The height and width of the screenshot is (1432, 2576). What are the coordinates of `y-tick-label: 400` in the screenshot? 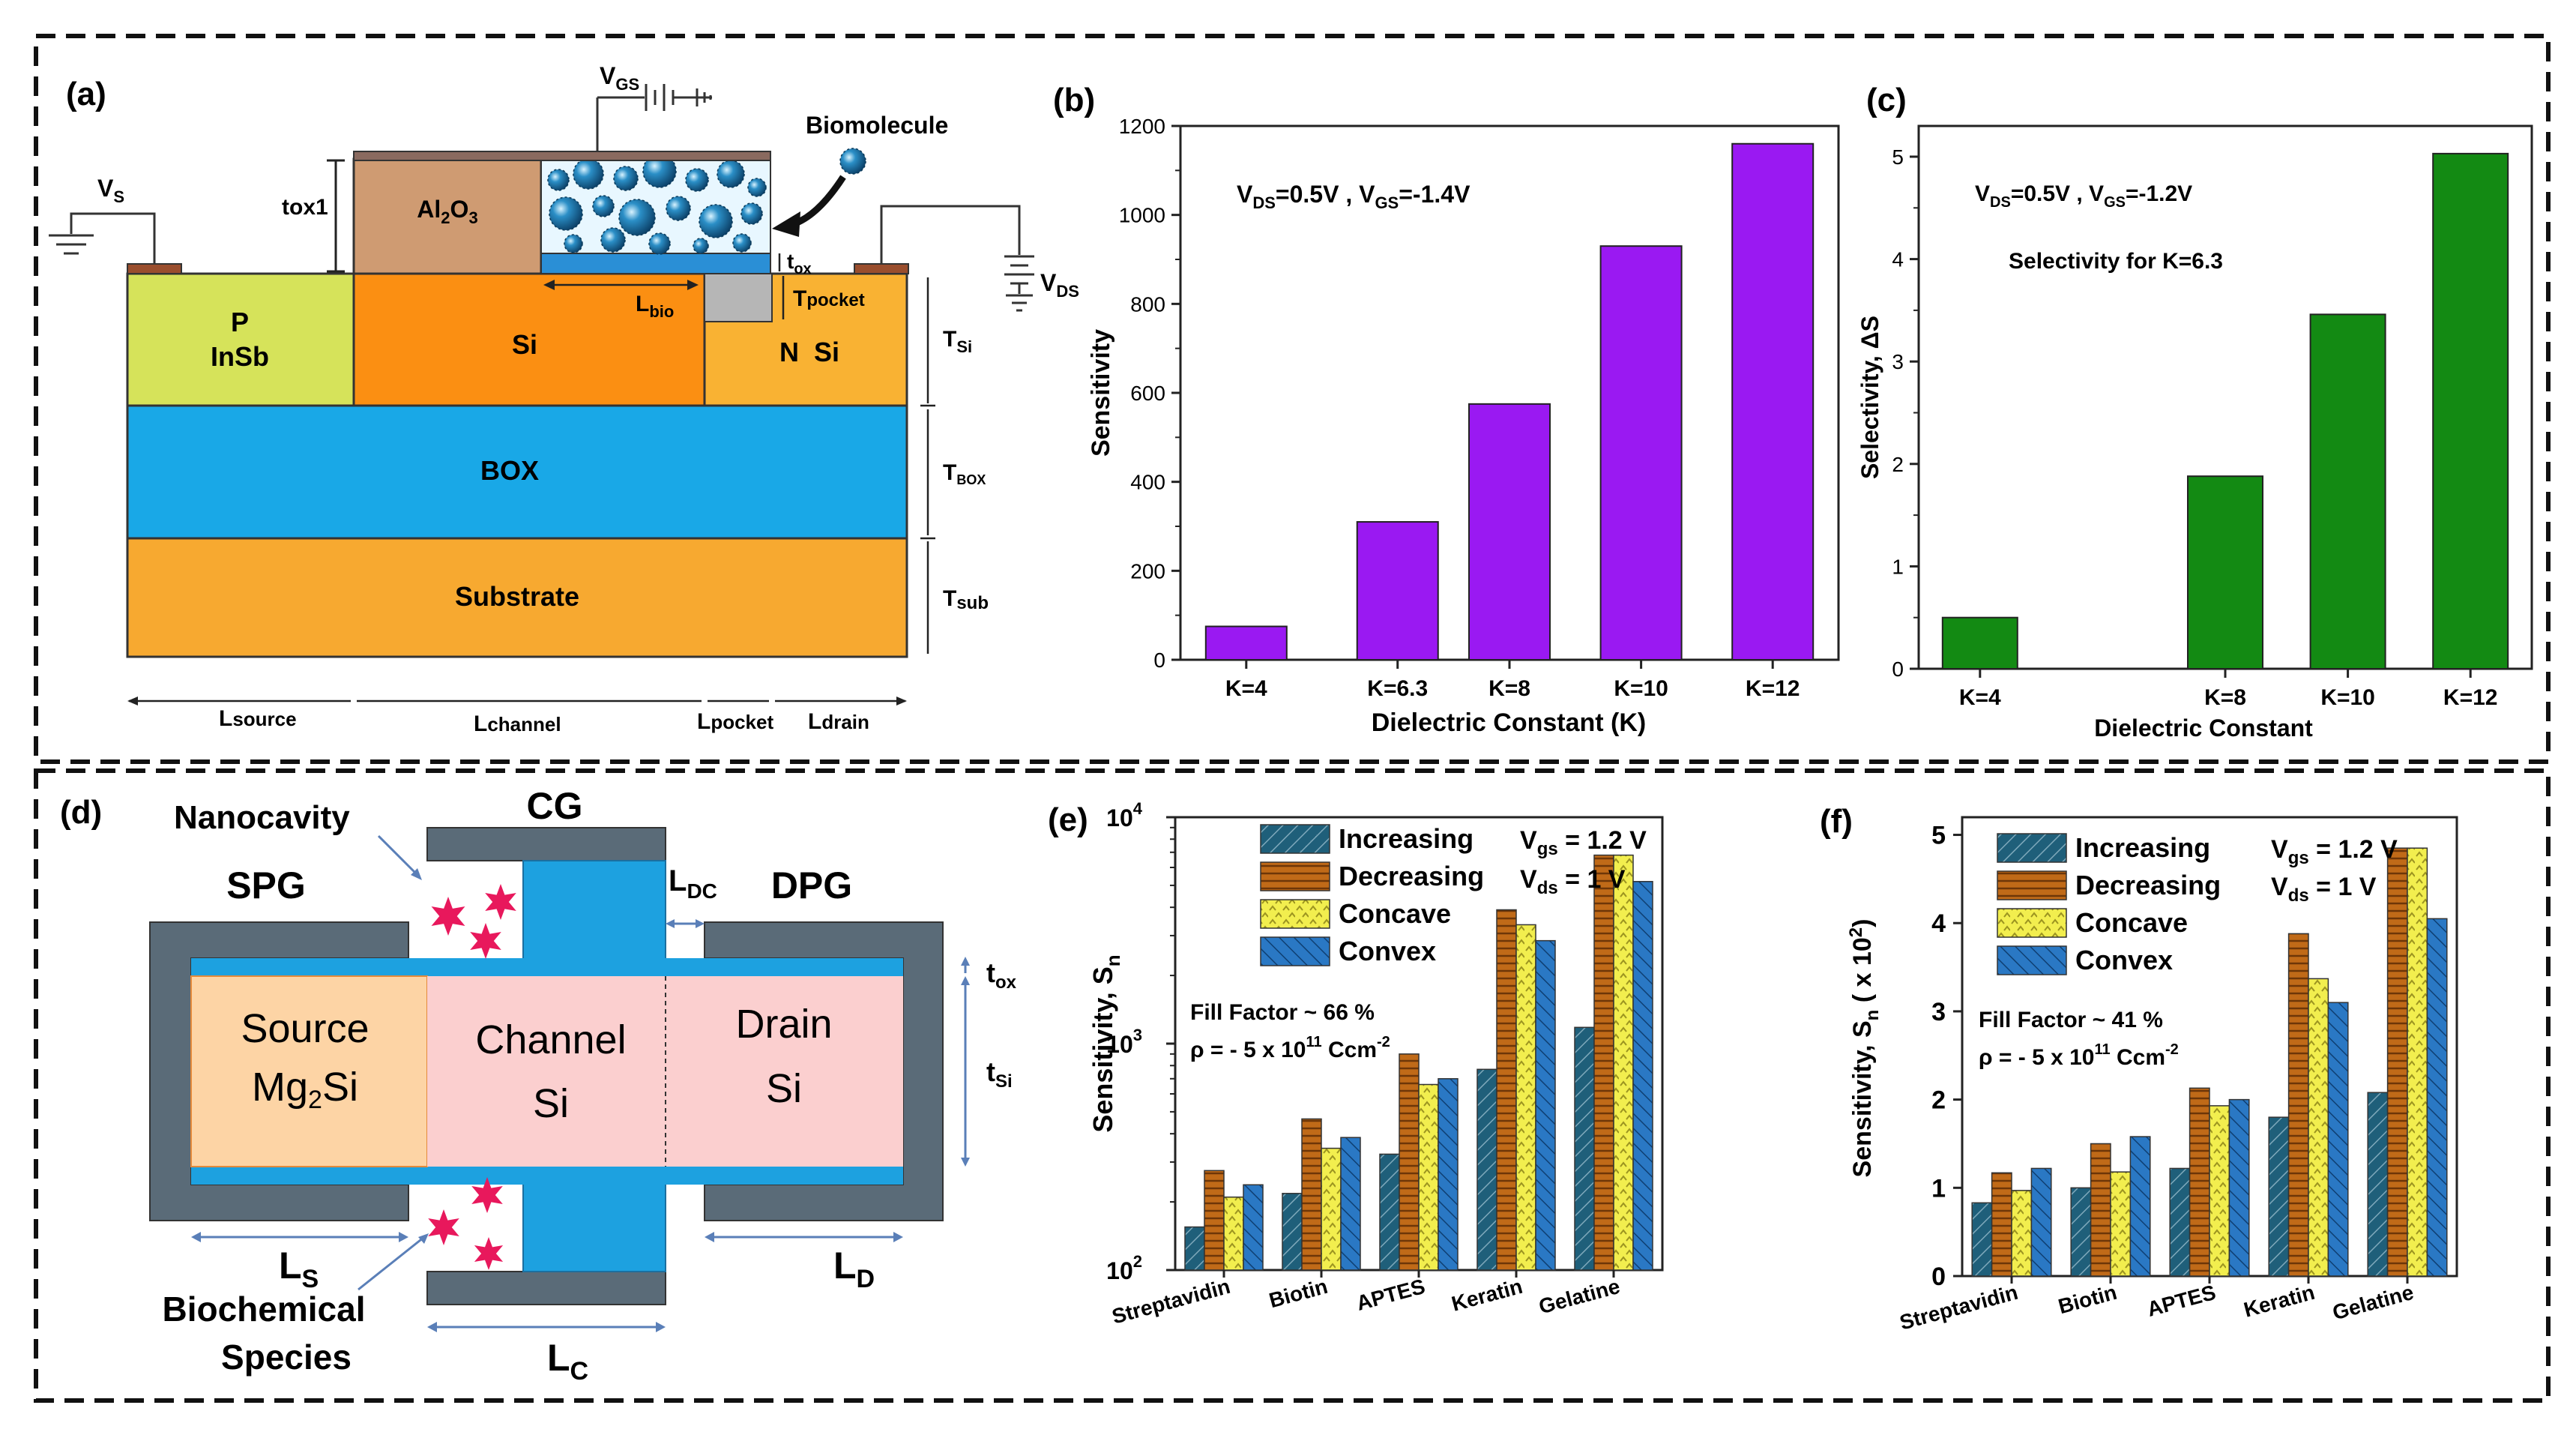 It's located at (1148, 483).